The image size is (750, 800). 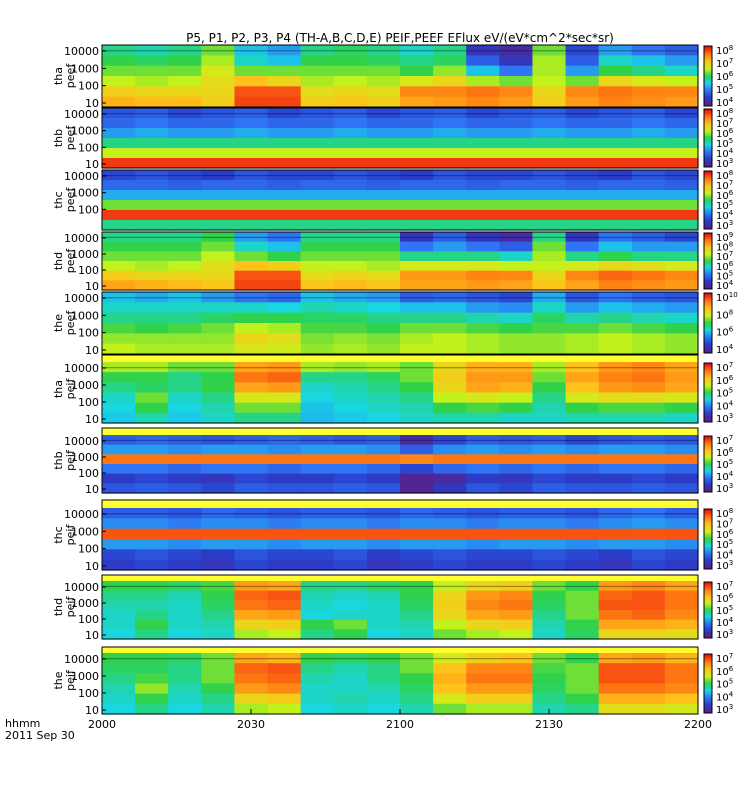 What do you see at coordinates (58, 138) in the screenshot?
I see `panel-probe-label: thb` at bounding box center [58, 138].